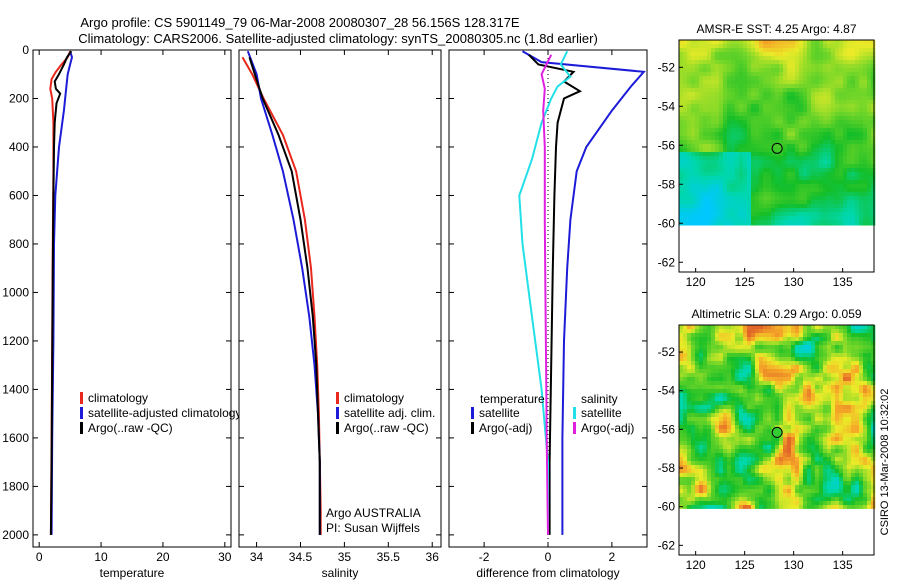 The image size is (900, 580). What do you see at coordinates (512, 399) in the screenshot?
I see `legend-header-temperature: temperature` at bounding box center [512, 399].